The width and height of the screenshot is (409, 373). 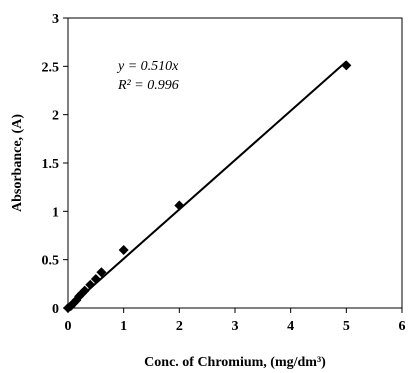 What do you see at coordinates (148, 85) in the screenshot?
I see `r-squared-label: R² = 0.996` at bounding box center [148, 85].